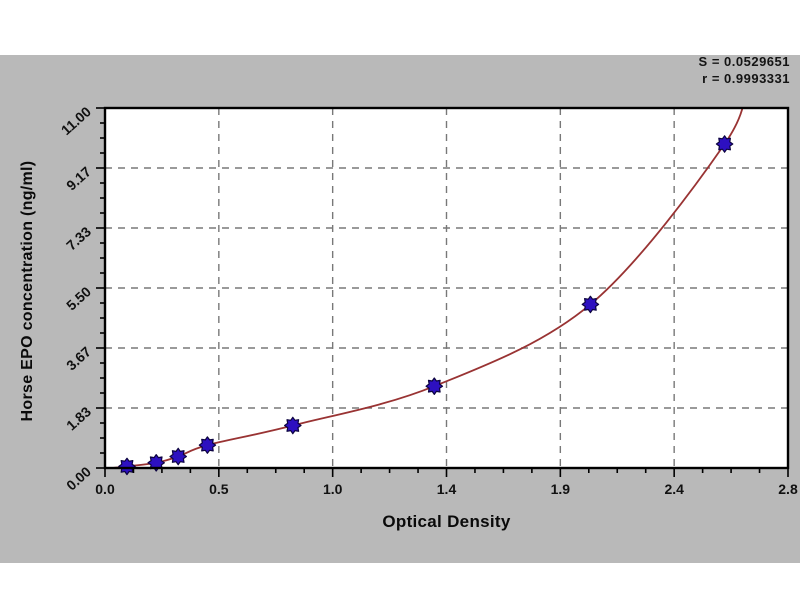 This screenshot has width=800, height=600. Describe the element at coordinates (78, 178) in the screenshot. I see `y-tick-label: 9.17` at that location.